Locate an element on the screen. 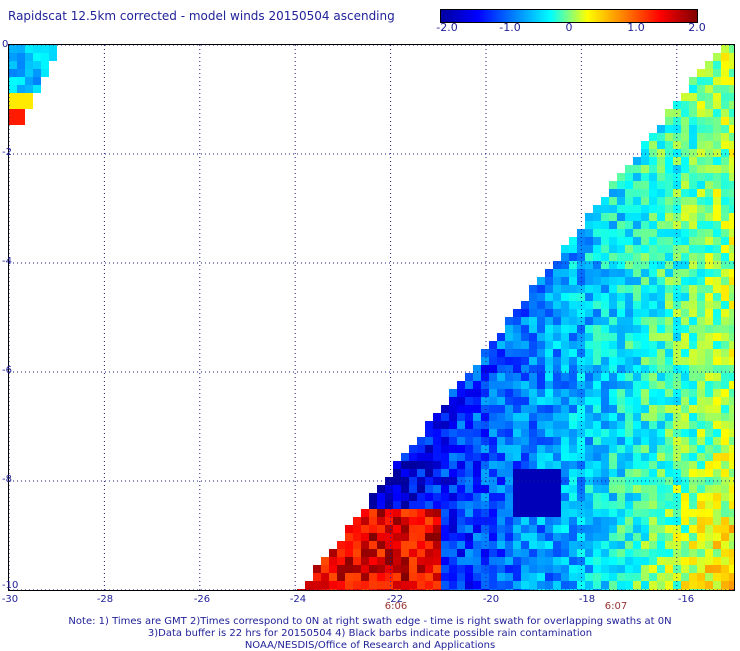 Image resolution: width=740 pixels, height=651 pixels. lon-tick-label: -24 is located at coordinates (298, 599).